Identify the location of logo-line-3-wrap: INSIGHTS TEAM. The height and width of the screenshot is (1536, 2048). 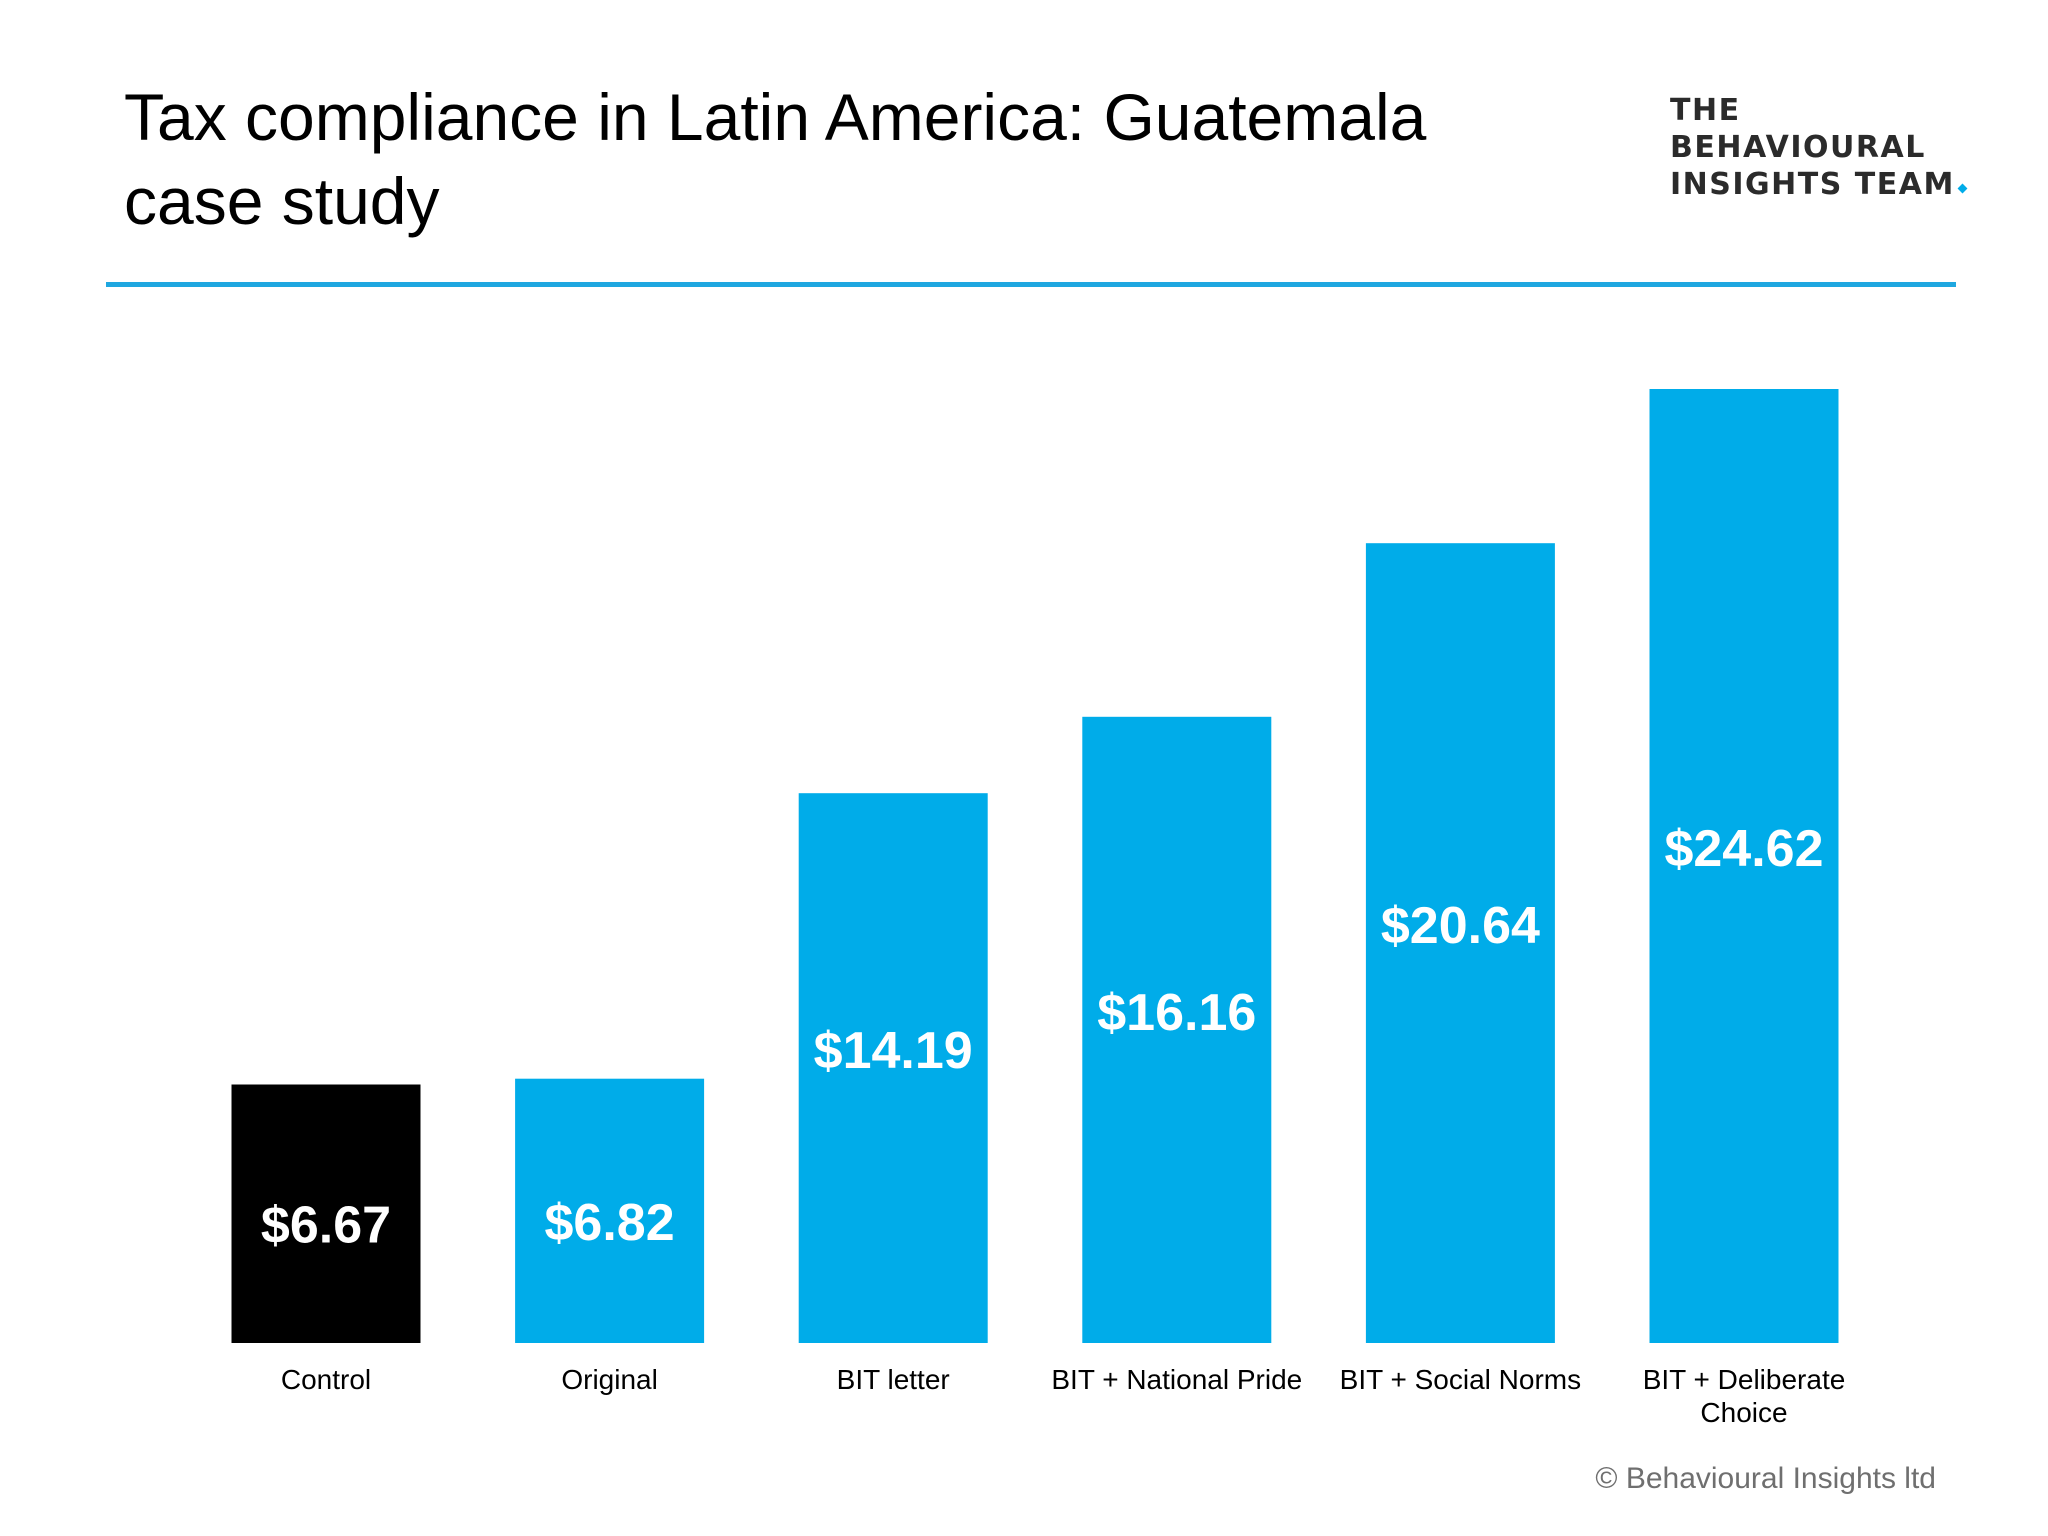
(1819, 184).